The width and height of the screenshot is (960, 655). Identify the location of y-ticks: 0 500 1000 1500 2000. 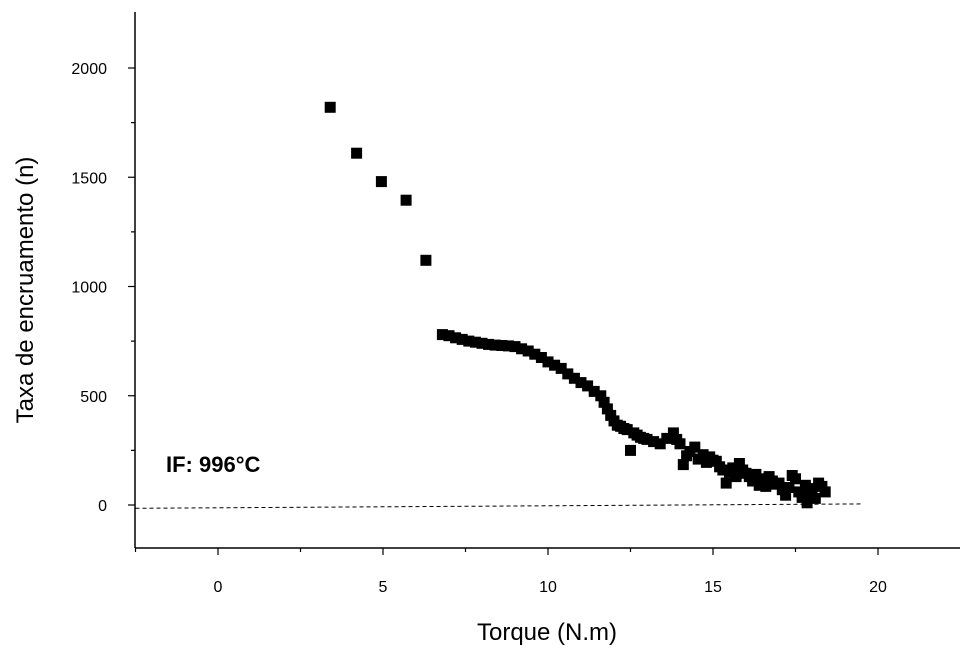
(103, 288).